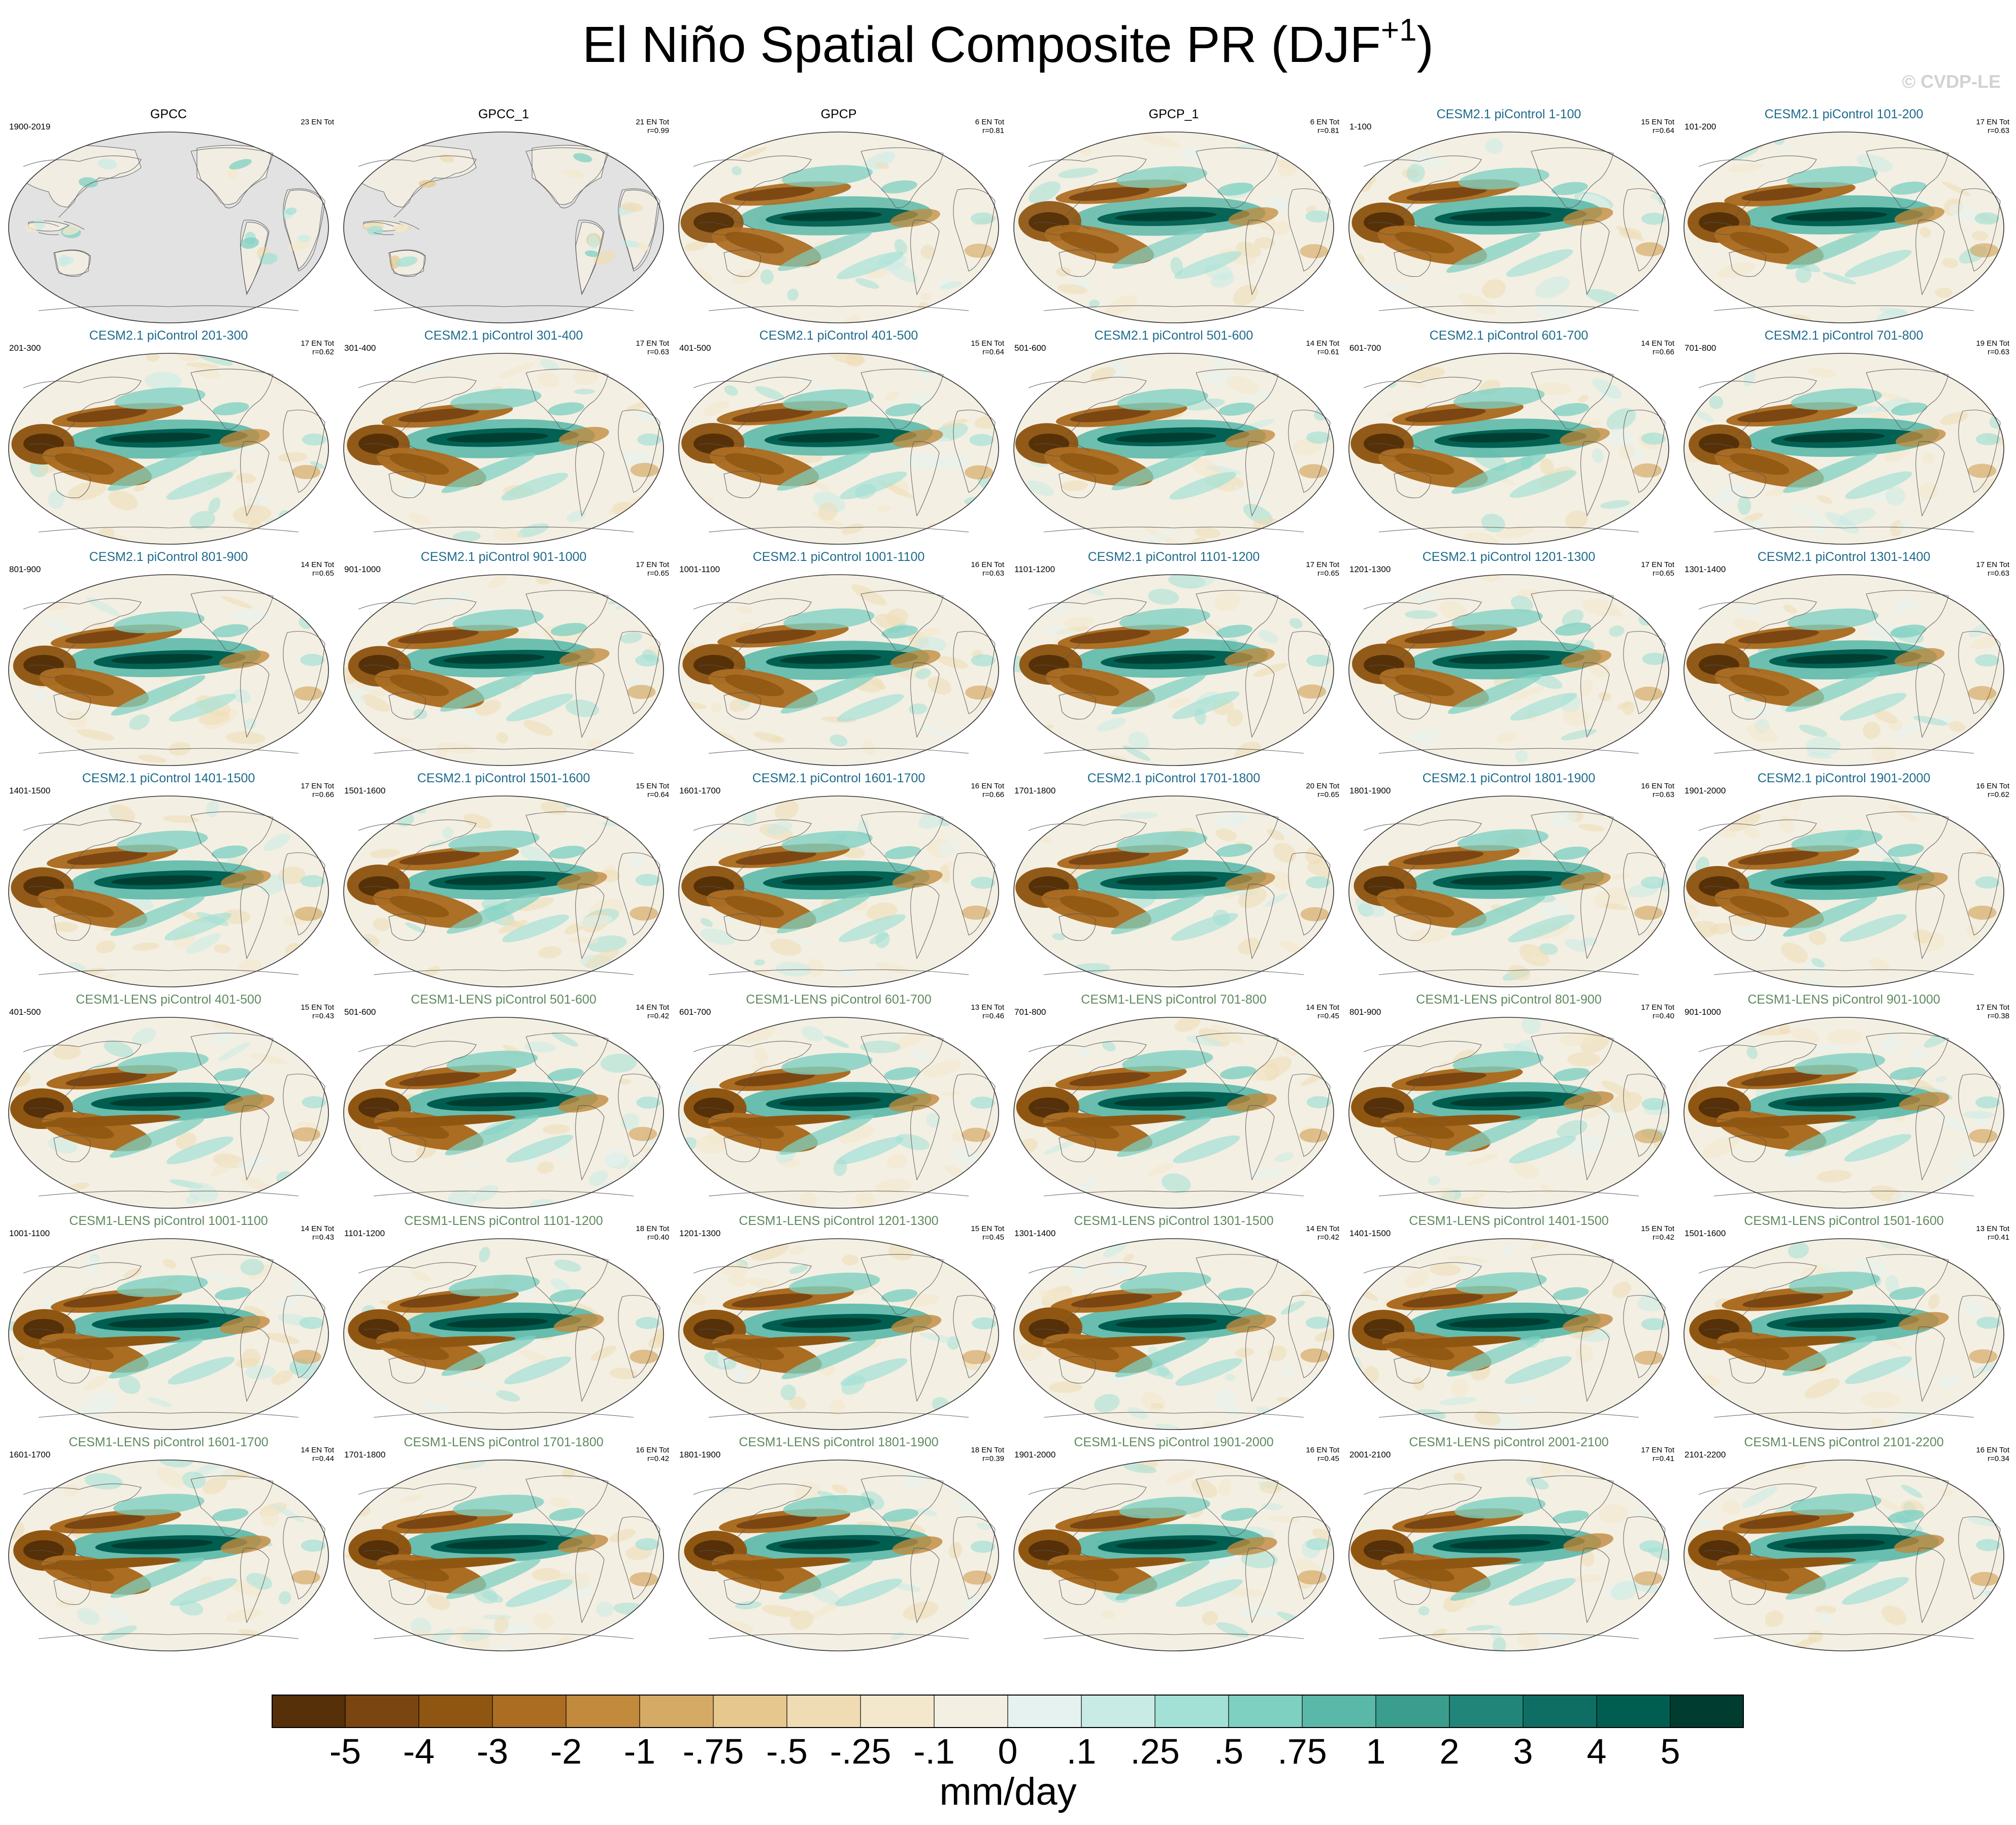 The width and height of the screenshot is (2016, 1825). What do you see at coordinates (1322, 1454) in the screenshot?
I see `panel-stats-label: 16 EN Tot r=0.45` at bounding box center [1322, 1454].